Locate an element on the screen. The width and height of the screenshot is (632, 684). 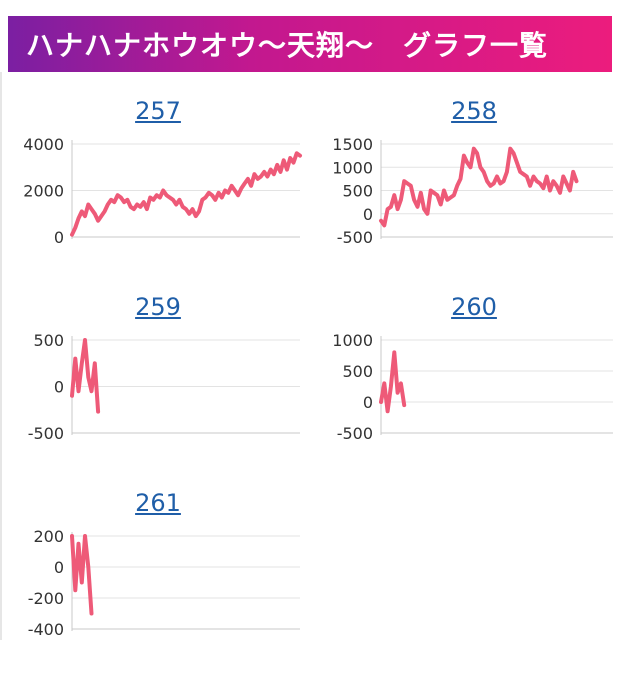
line-chart: -500 0 500 1000 1500 is located at coordinates (474, 194).